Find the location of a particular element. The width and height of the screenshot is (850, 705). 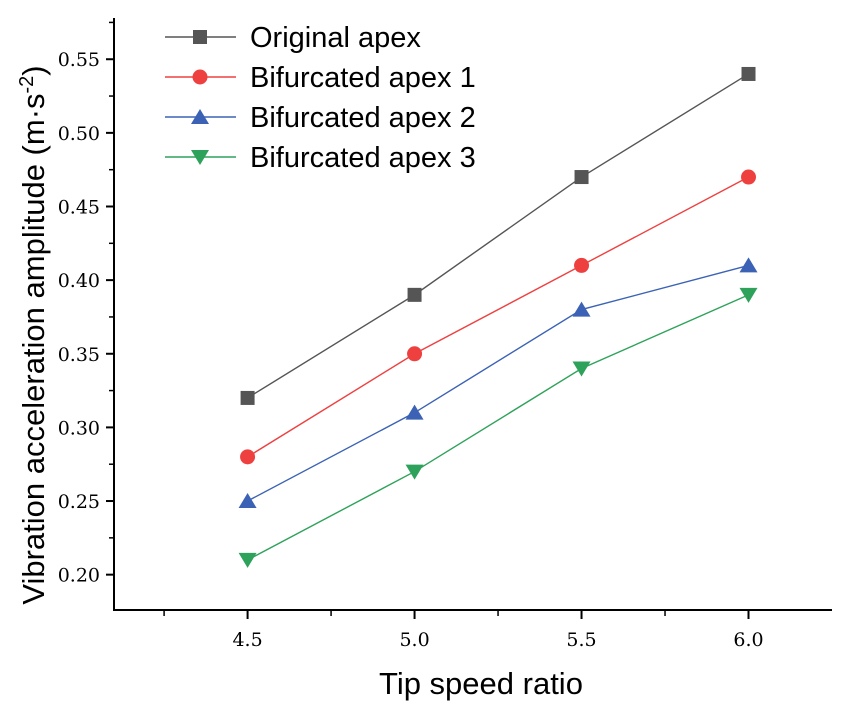

legend-item: Bifurcated apex 2 is located at coordinates (320, 118).